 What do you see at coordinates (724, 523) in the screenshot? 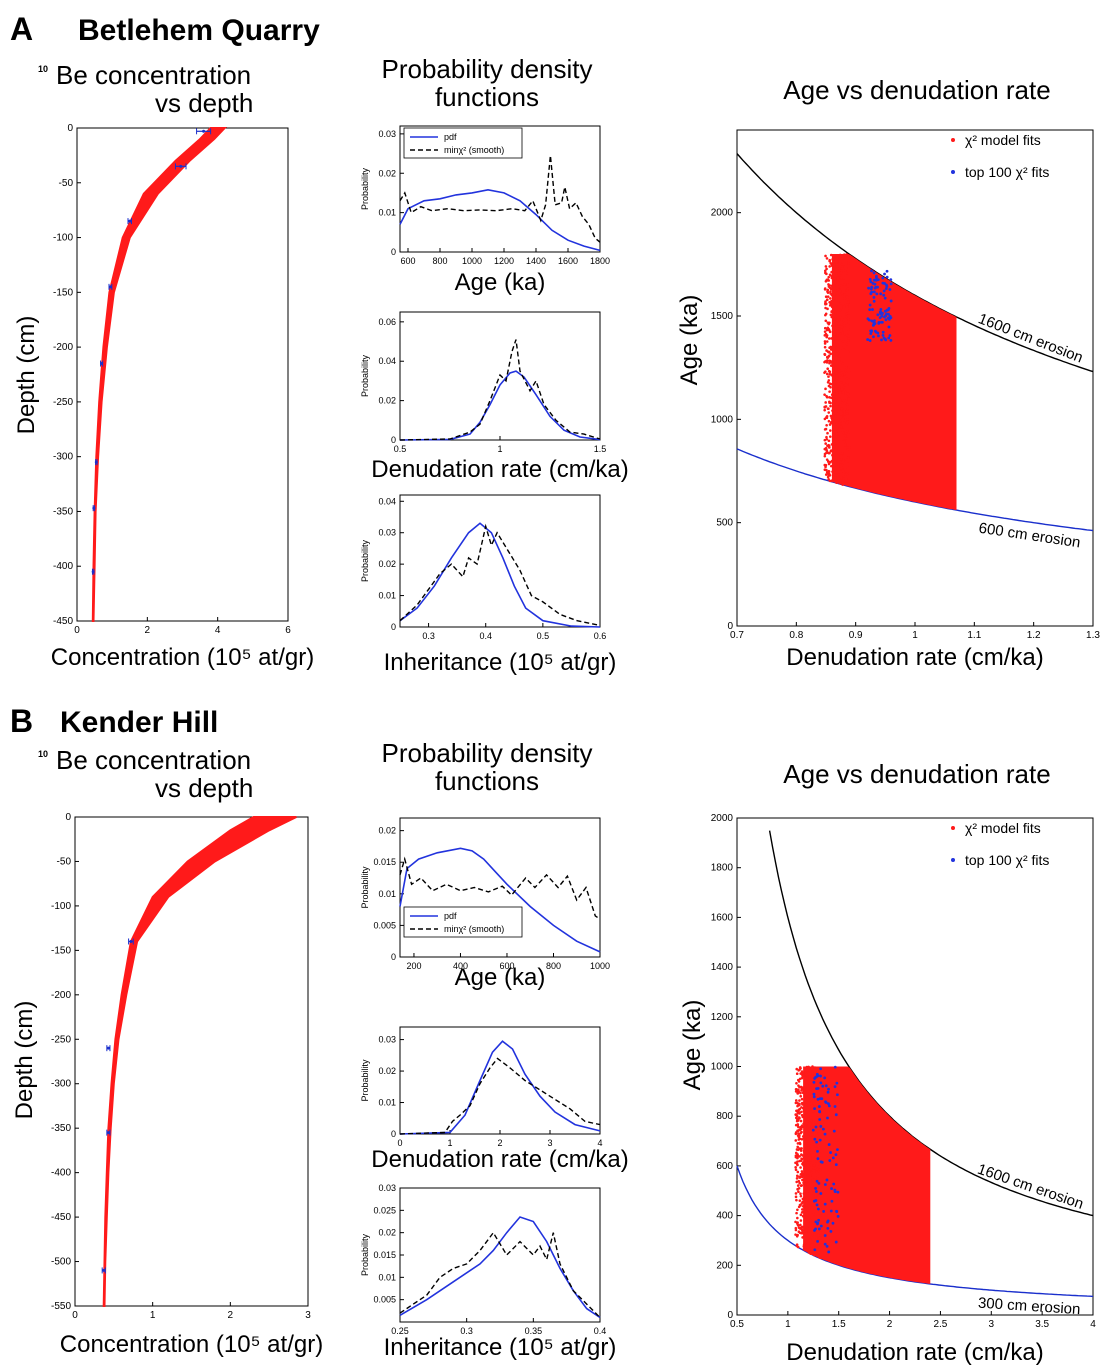
I see `y-tick-label: 500` at bounding box center [724, 523].